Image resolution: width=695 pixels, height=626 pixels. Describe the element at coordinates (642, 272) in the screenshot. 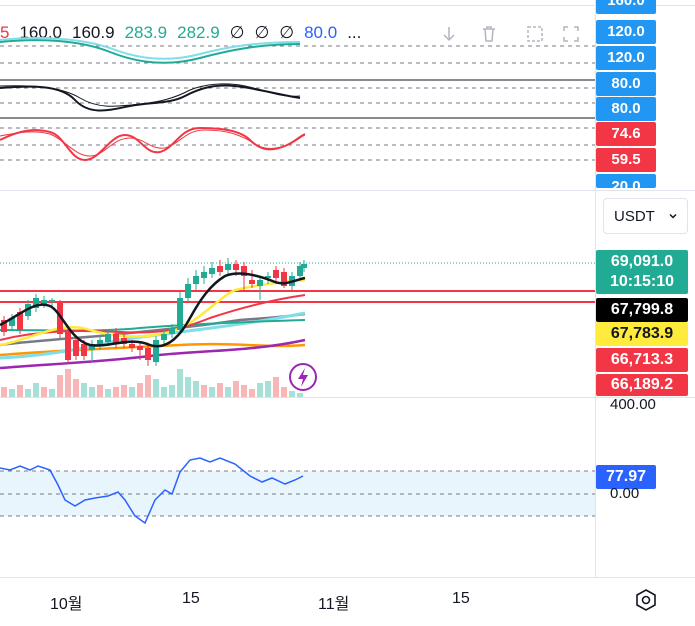

I see `current-price-tag: 69,091.0 10:15:10` at that location.